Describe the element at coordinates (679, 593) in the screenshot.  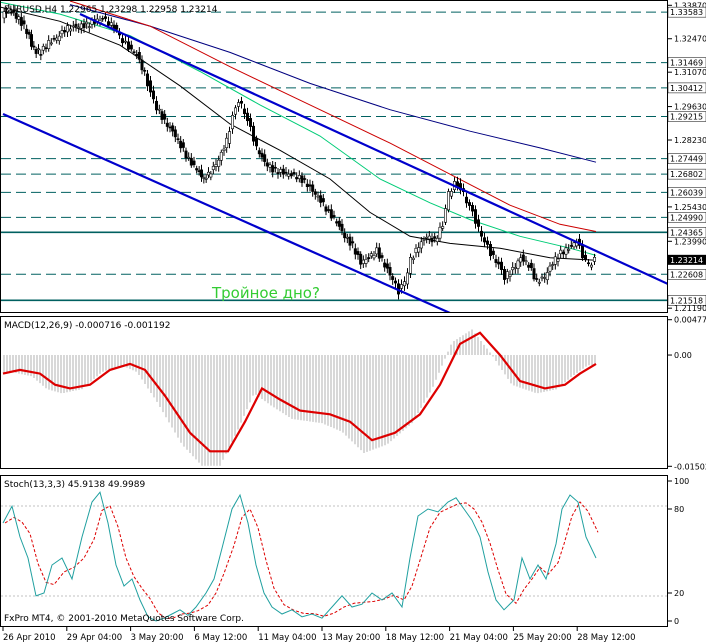
I see `stoch-tick-label: 20` at that location.